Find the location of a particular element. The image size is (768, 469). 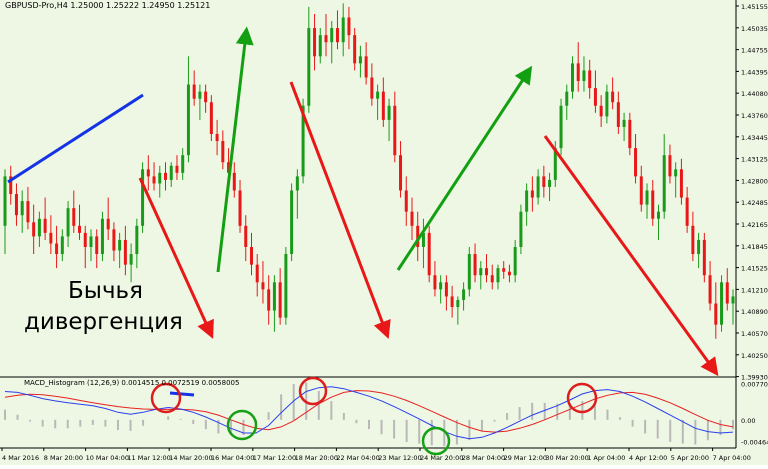

price-tick-label: 1.40250 is located at coordinates (754, 356).